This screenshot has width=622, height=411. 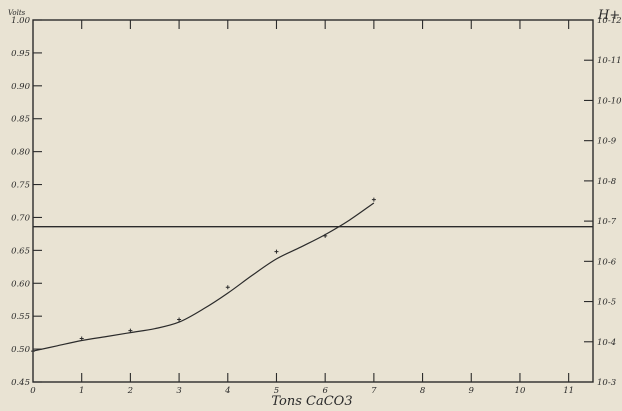 I want to click on y-right-tick-label: 10-12, so click(x=609, y=21).